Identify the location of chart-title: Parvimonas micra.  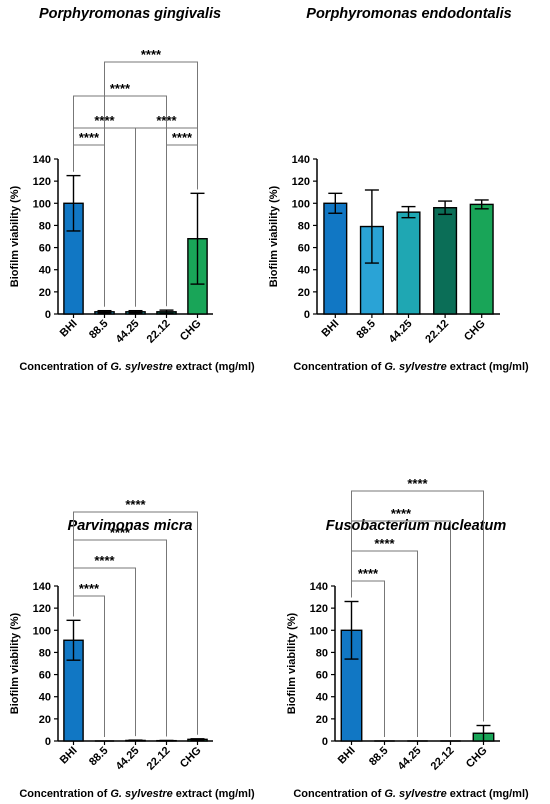
(130, 526).